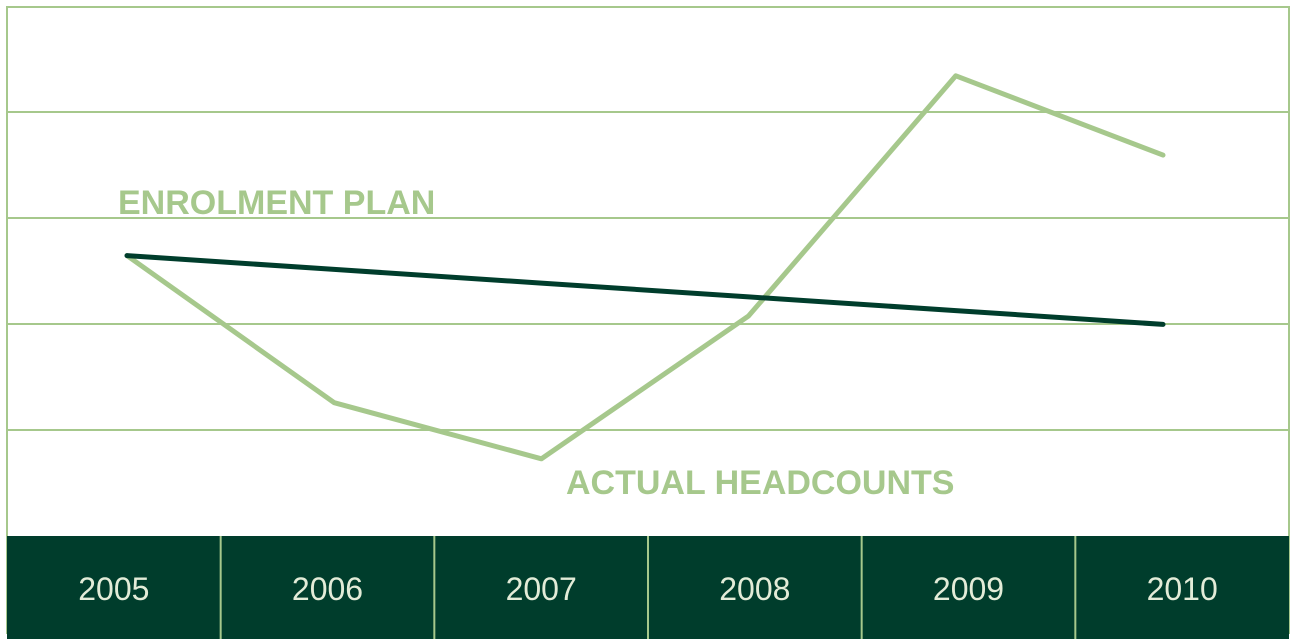 The height and width of the screenshot is (639, 1292). I want to click on series-line-enrolment-plan, so click(645, 290).